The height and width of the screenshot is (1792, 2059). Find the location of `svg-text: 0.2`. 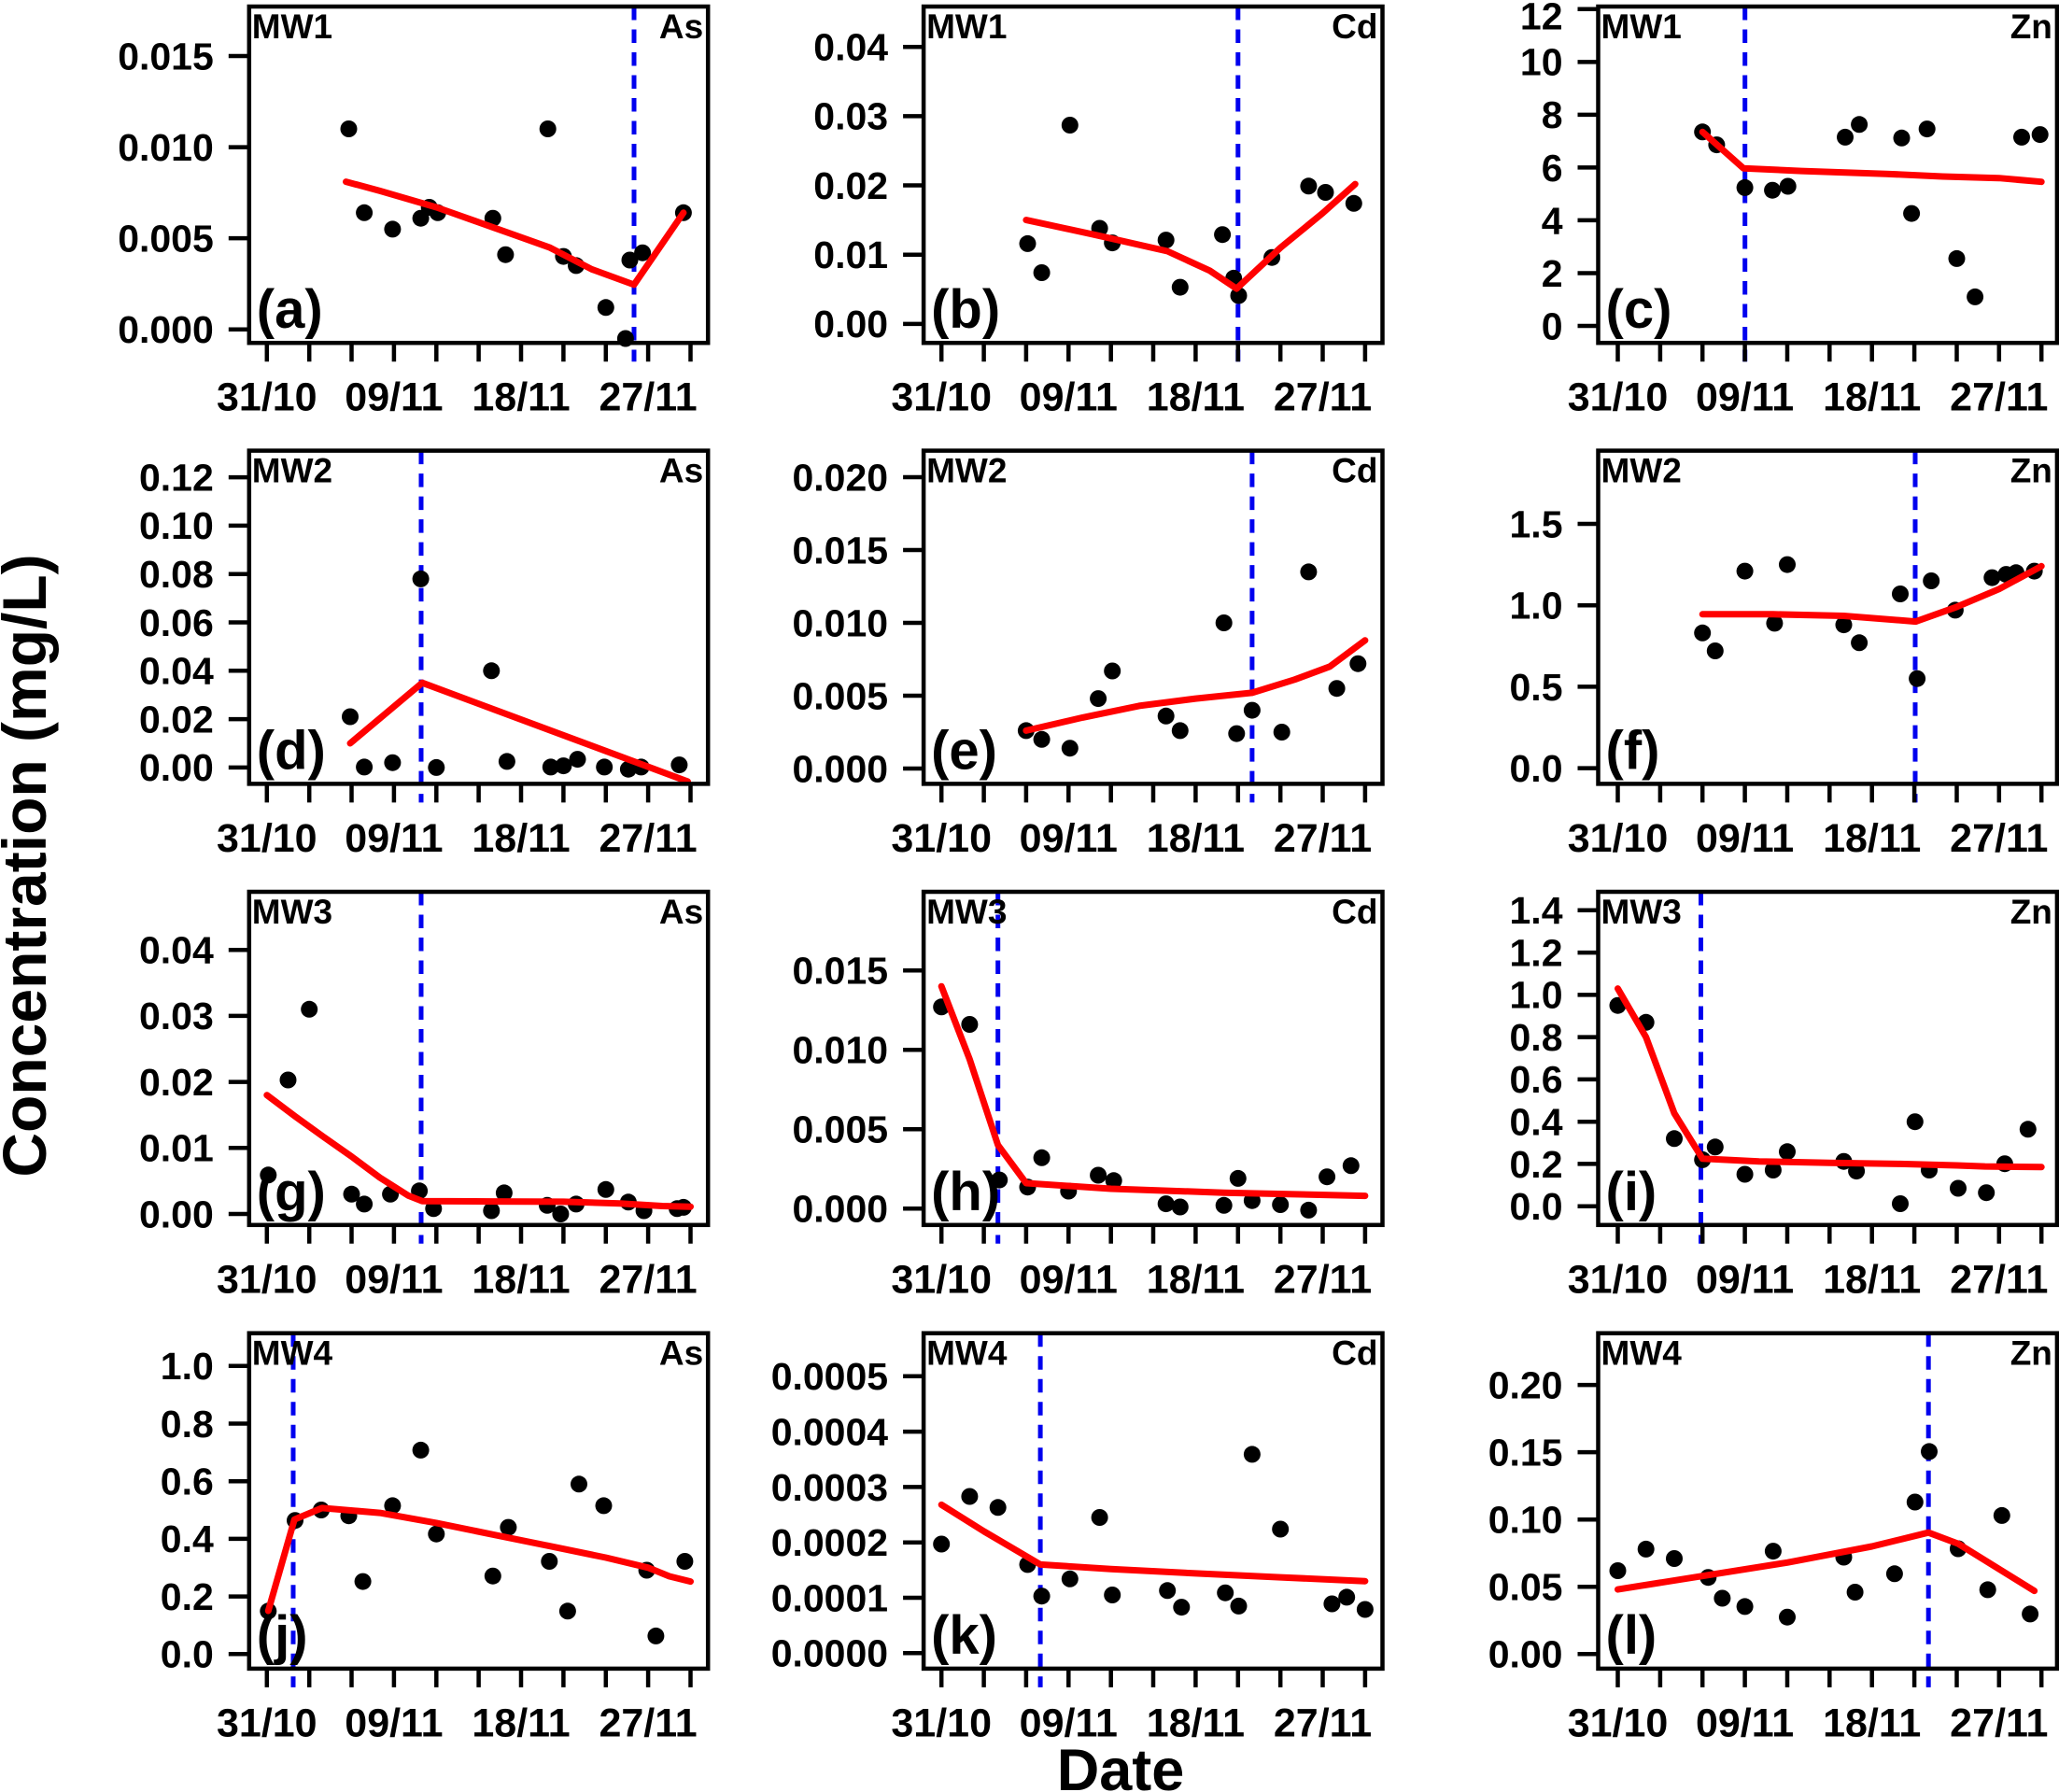

svg-text: 0.2 is located at coordinates (188, 1596).